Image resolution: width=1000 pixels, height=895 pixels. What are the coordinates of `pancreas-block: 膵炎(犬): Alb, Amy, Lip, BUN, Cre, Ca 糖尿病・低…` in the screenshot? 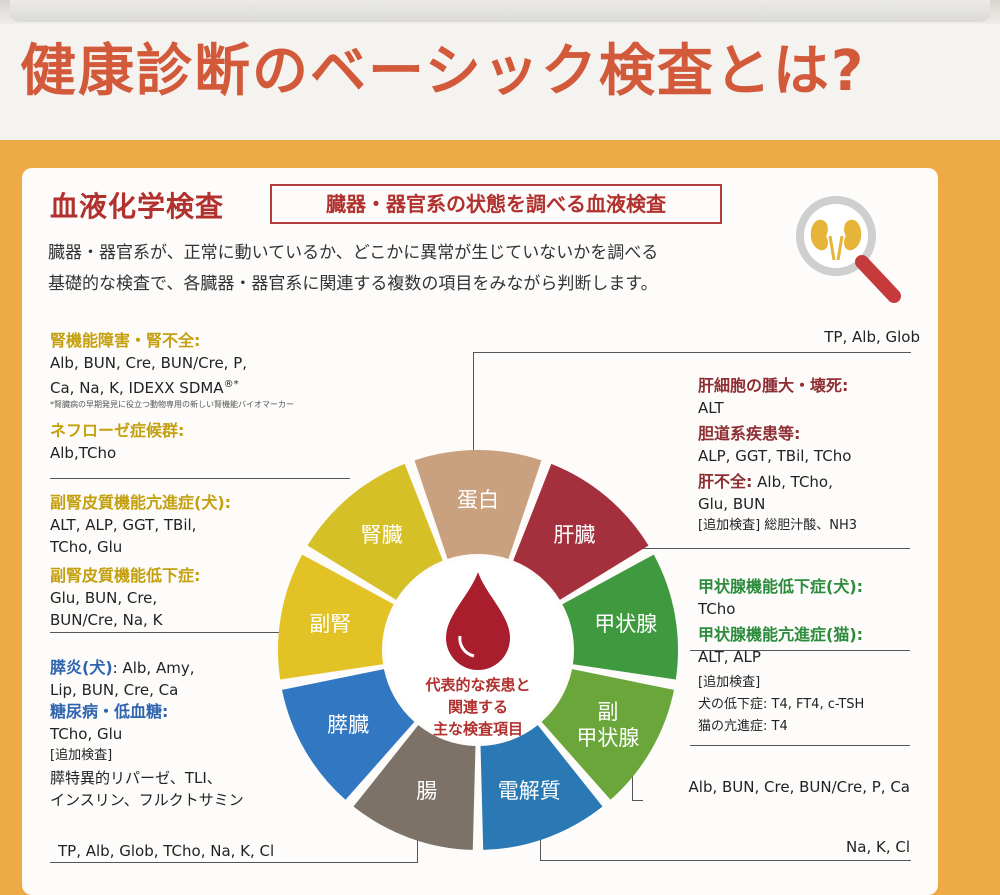 It's located at (200, 734).